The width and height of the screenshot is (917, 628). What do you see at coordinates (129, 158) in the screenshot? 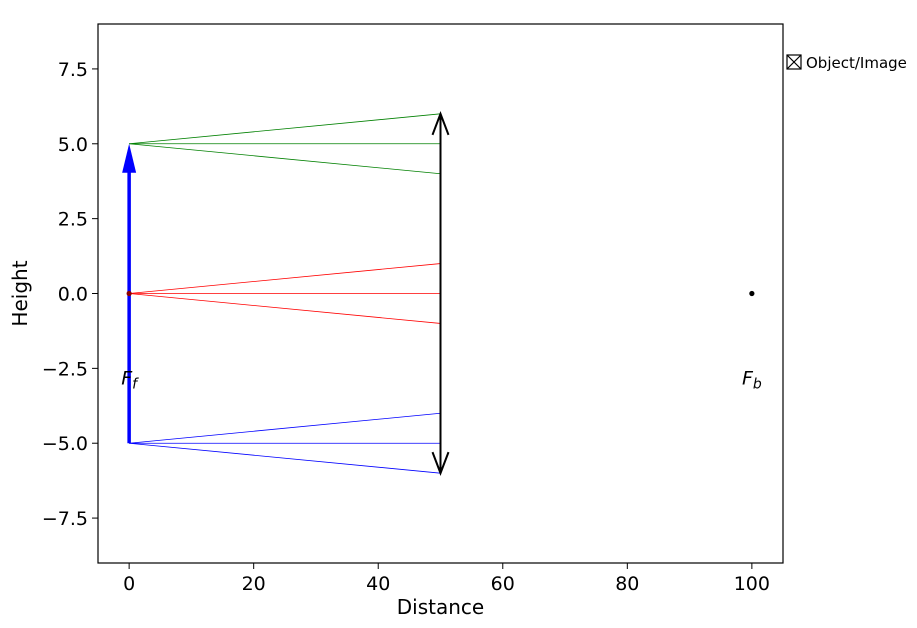
I see `object-arrow-head` at bounding box center [129, 158].